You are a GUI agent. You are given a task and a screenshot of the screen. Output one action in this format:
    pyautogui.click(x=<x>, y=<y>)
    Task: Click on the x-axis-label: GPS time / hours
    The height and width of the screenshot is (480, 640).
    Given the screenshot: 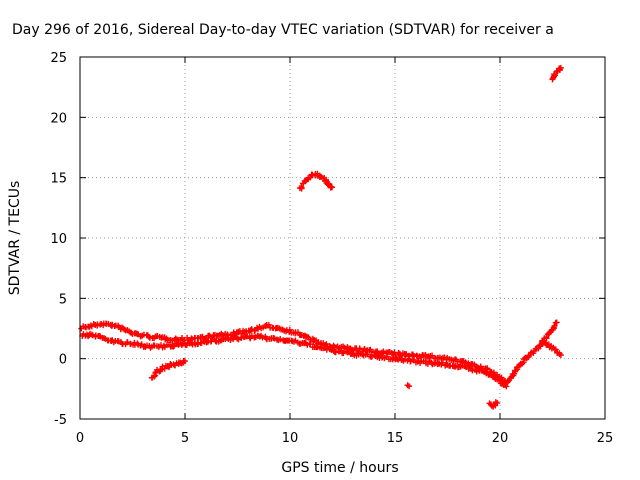 What is the action you would take?
    pyautogui.click(x=339, y=468)
    